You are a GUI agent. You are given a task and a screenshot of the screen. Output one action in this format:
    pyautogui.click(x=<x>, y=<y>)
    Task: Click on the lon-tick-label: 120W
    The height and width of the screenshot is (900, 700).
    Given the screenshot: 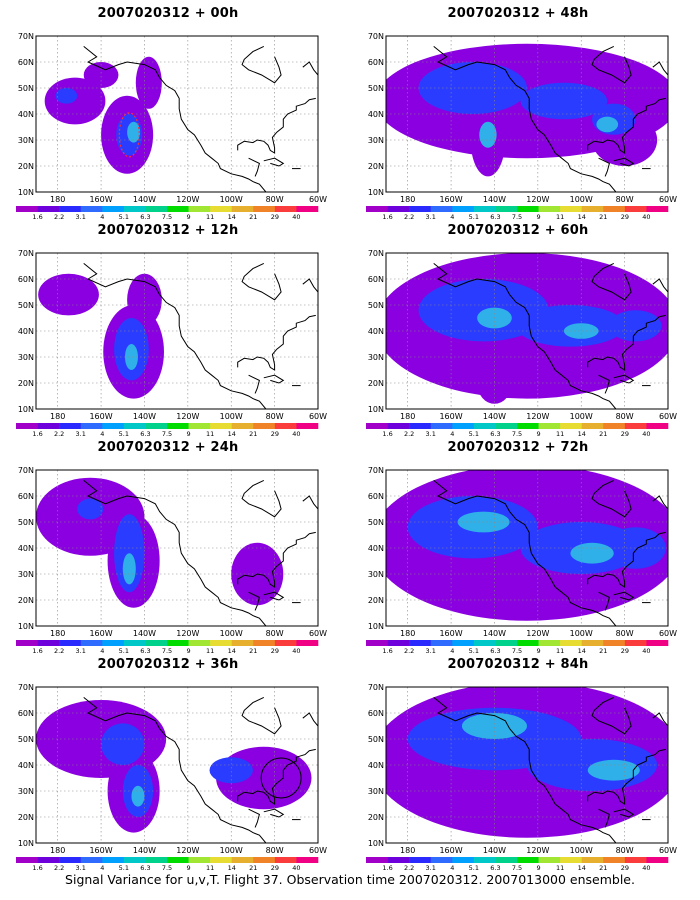 What is the action you would take?
    pyautogui.click(x=187, y=633)
    